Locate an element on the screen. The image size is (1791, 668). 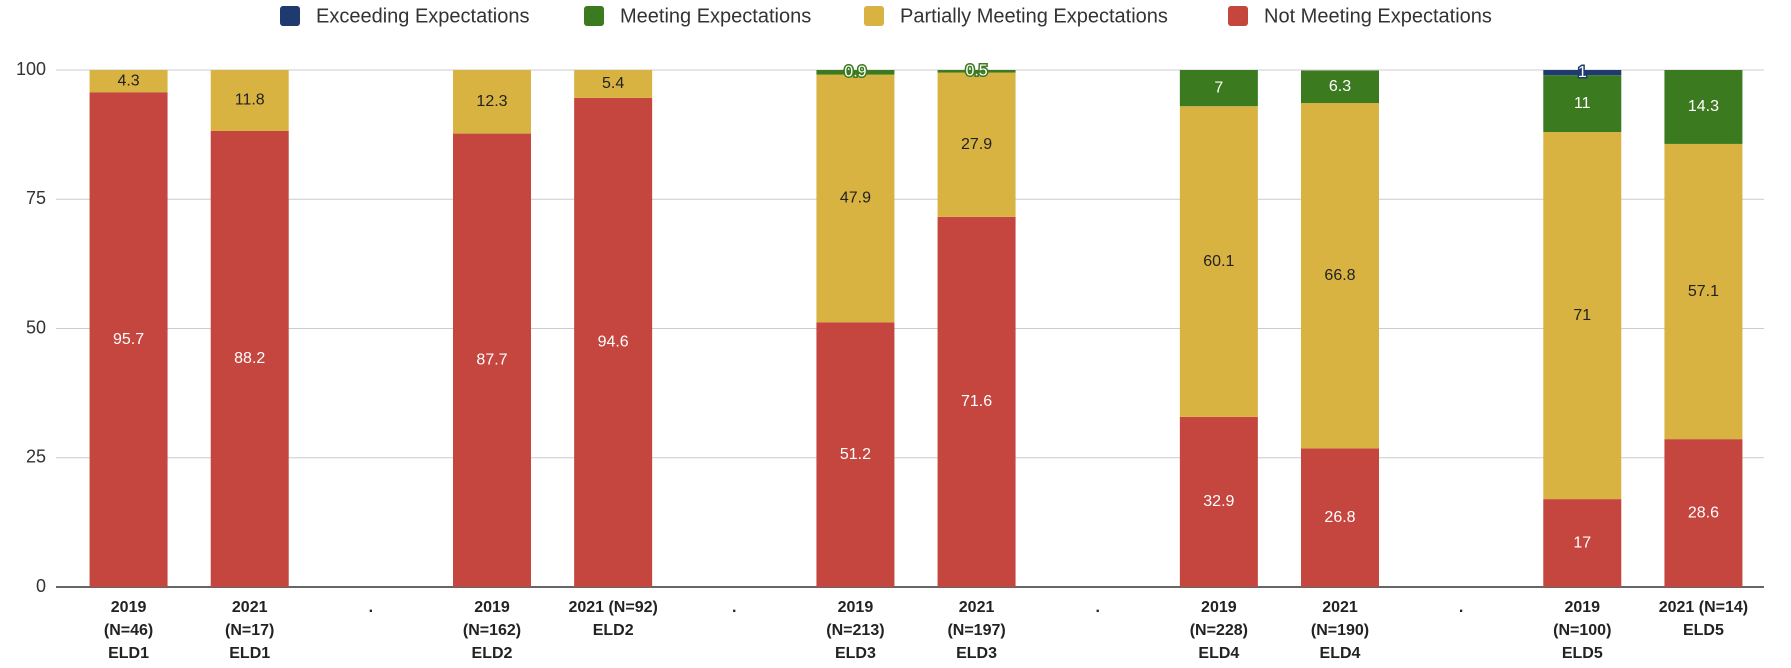
x-tick-label: 2019 (N=46) ELD1 is located at coordinates (128, 630).